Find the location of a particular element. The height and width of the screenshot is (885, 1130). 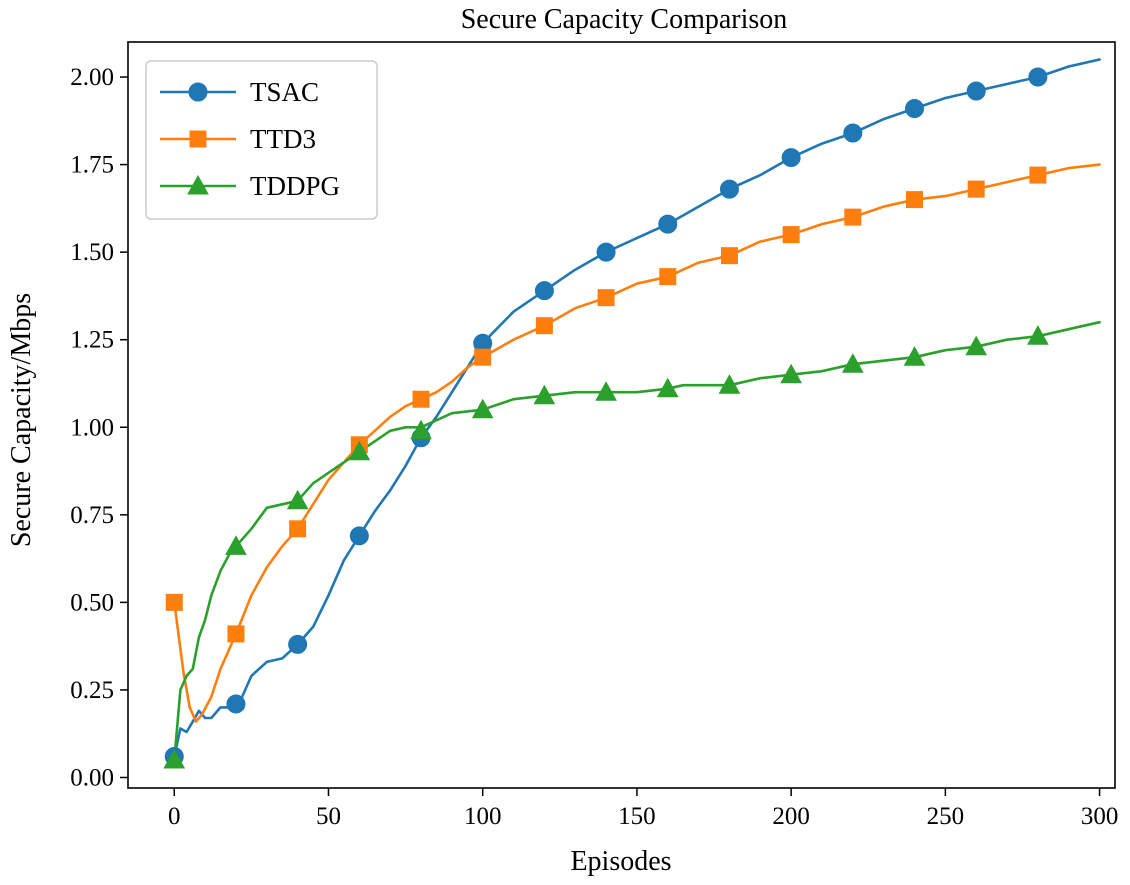

y-tick-label: 0.00 is located at coordinates (92, 777).